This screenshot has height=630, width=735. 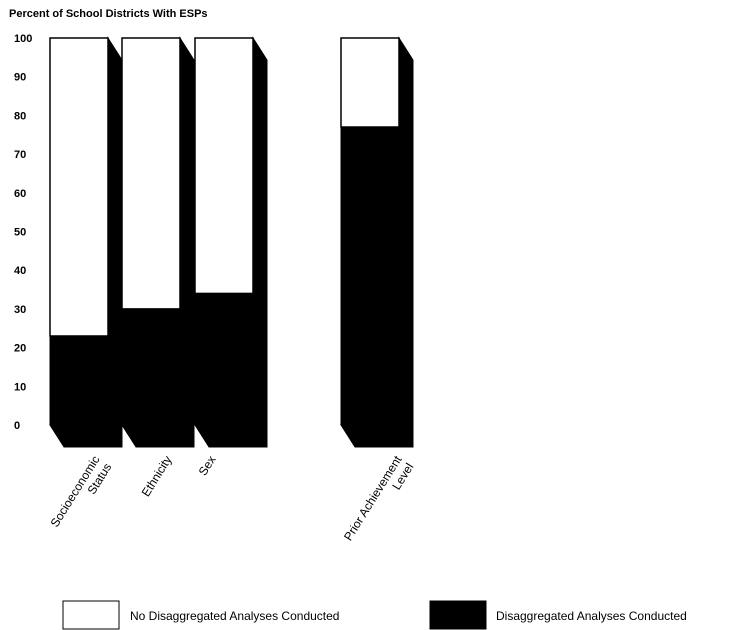 What do you see at coordinates (234, 616) in the screenshot?
I see `legend-label: No Disaggregated Analyses Conducted` at bounding box center [234, 616].